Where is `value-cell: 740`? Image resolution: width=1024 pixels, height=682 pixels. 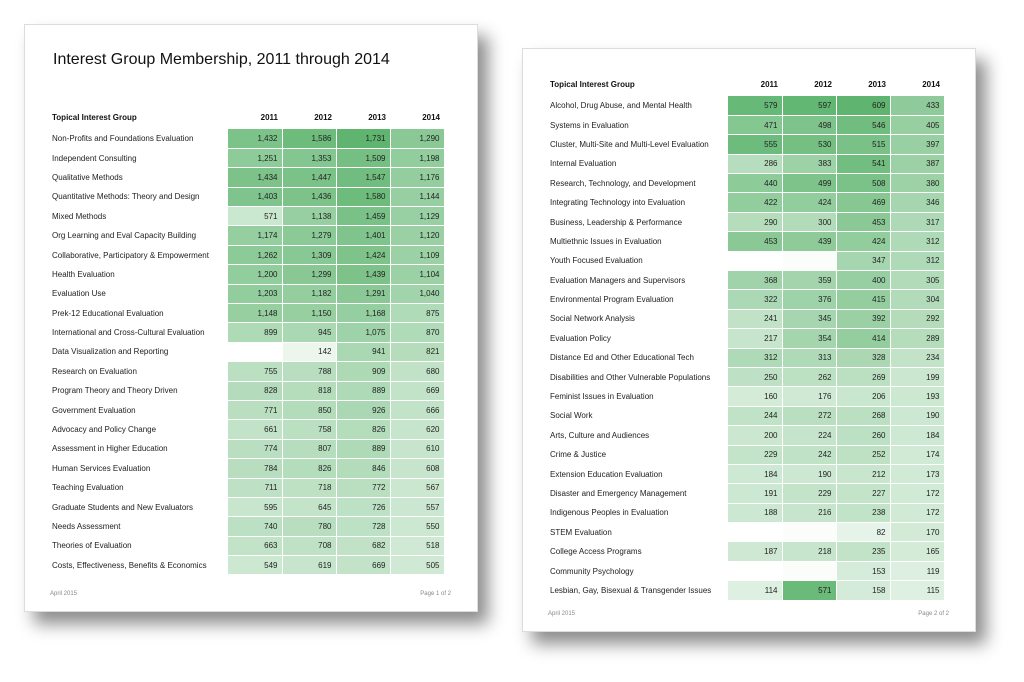 value-cell: 740 is located at coordinates (255, 526).